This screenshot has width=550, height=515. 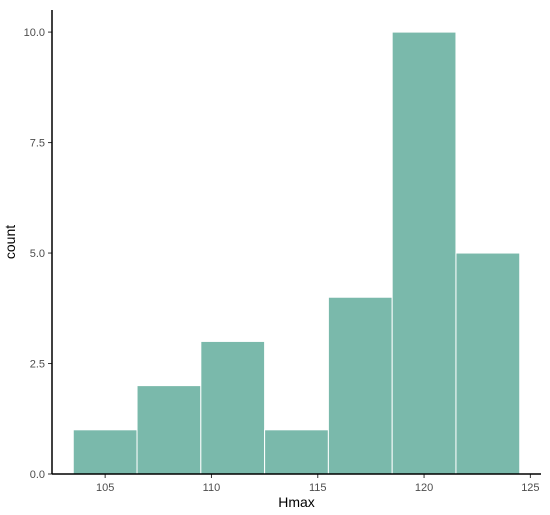 What do you see at coordinates (37, 144) in the screenshot?
I see `y-tick-label: 7.5` at bounding box center [37, 144].